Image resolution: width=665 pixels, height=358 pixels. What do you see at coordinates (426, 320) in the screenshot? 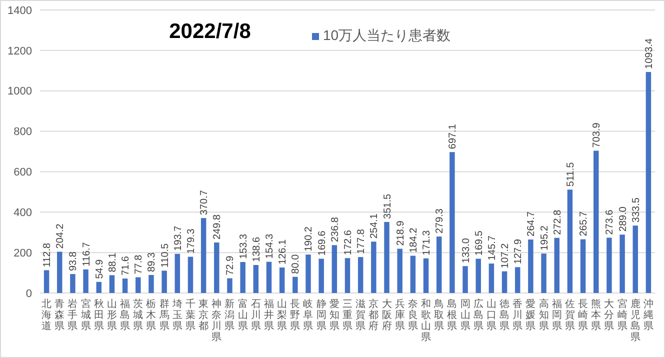
I see `x-tick-label: 和歌山県` at bounding box center [426, 320].